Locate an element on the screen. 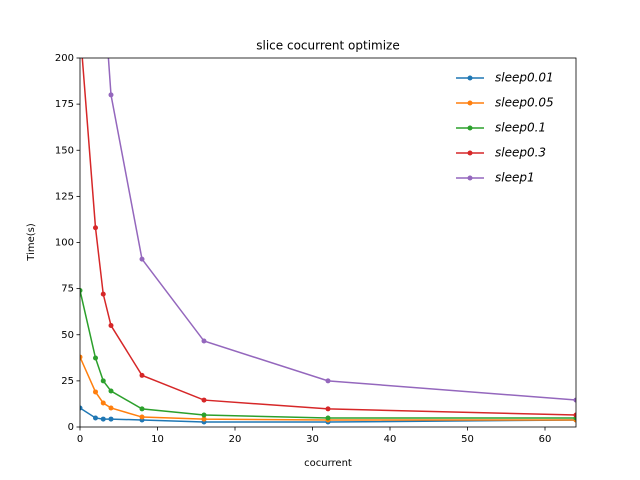  x-tick-label: 10 is located at coordinates (157, 439).